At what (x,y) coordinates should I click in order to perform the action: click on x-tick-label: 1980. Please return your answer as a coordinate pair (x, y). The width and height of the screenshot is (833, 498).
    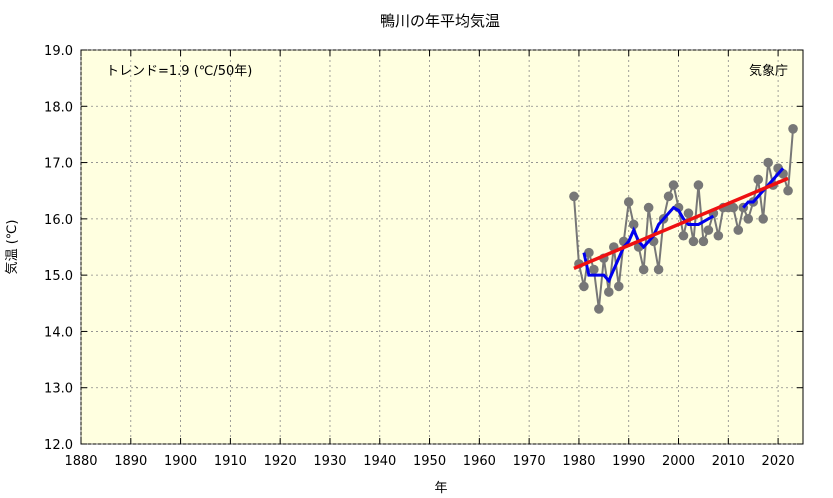
    Looking at the image, I should click on (578, 461).